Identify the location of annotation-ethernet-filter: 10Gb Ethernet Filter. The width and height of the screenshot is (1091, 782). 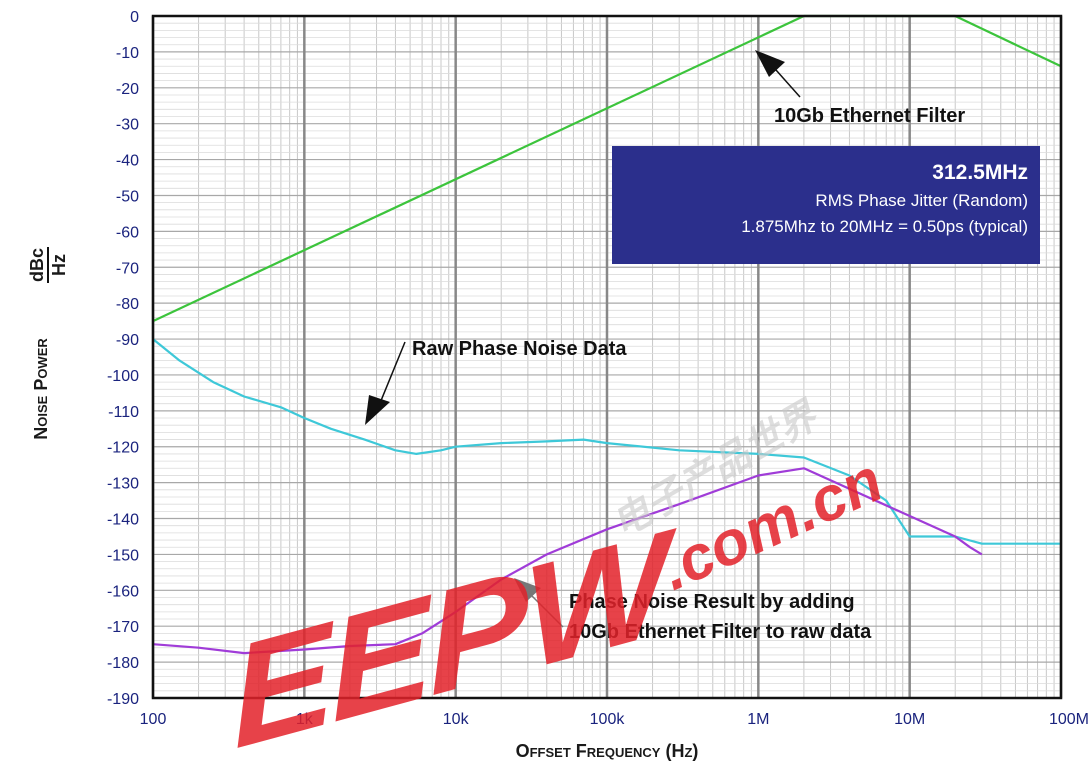
(869, 116).